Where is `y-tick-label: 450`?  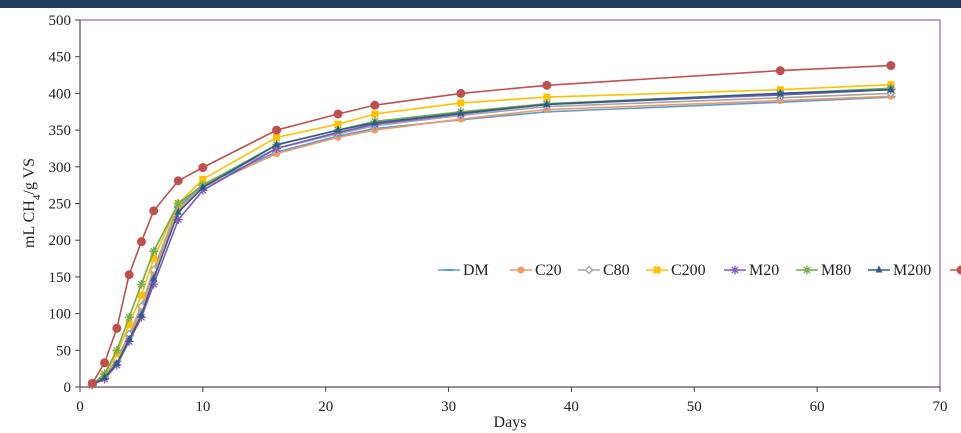 y-tick-label: 450 is located at coordinates (60, 58).